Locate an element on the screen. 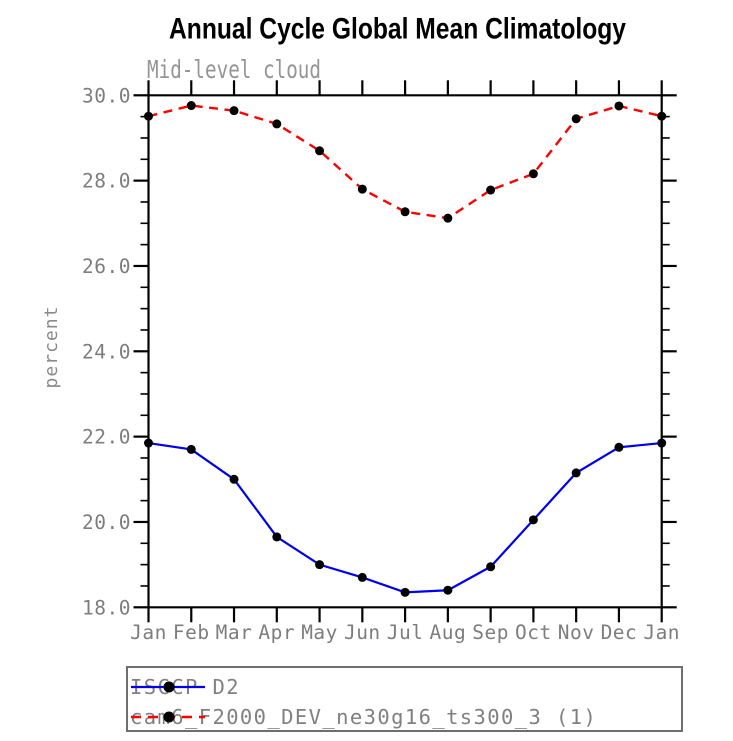  legend-line-sample-solid-blue is located at coordinates (168, 687).